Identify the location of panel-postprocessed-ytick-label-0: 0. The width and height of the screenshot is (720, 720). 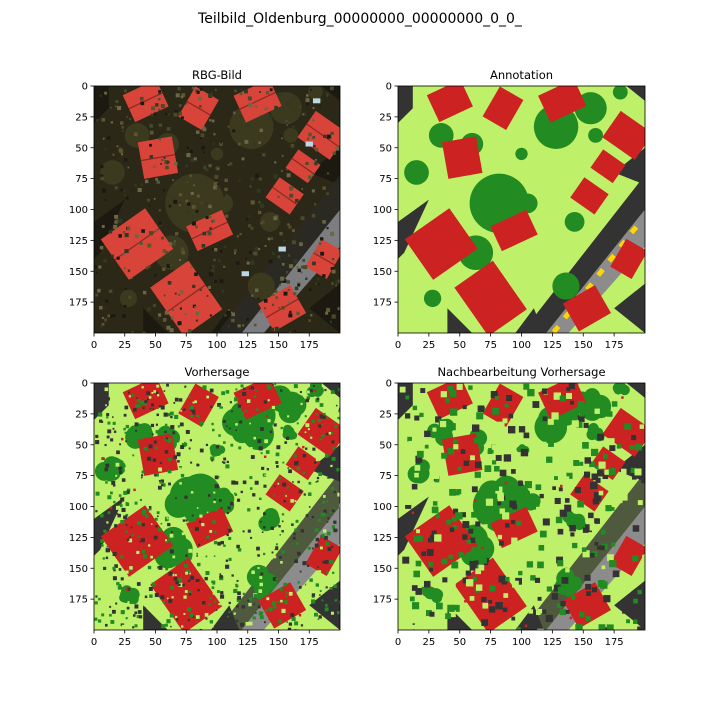
(389, 384).